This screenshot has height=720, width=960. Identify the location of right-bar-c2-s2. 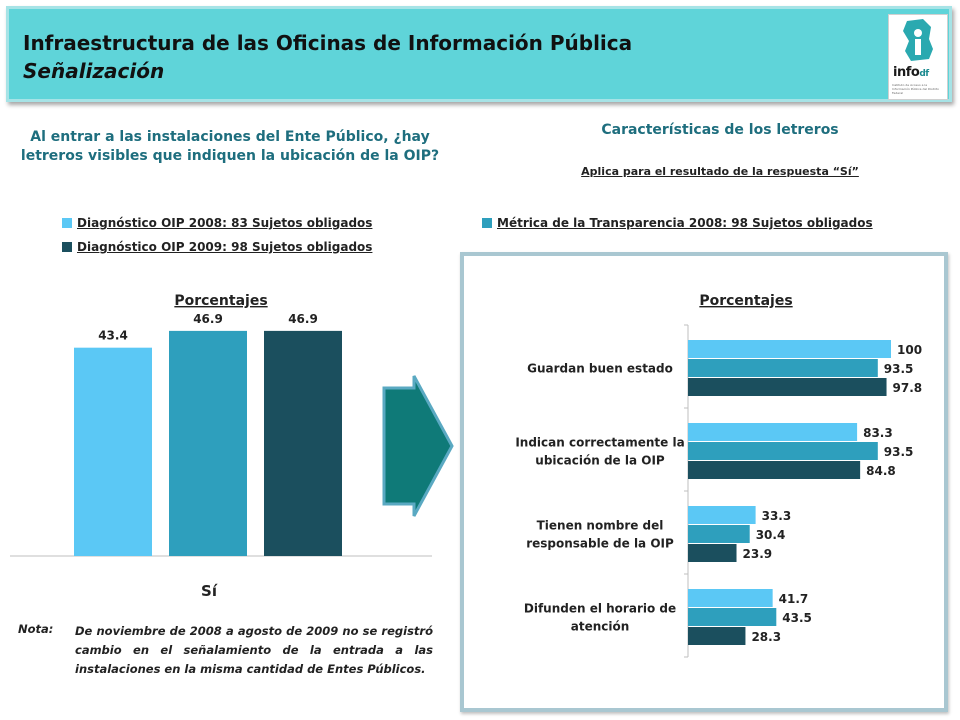
(783, 451).